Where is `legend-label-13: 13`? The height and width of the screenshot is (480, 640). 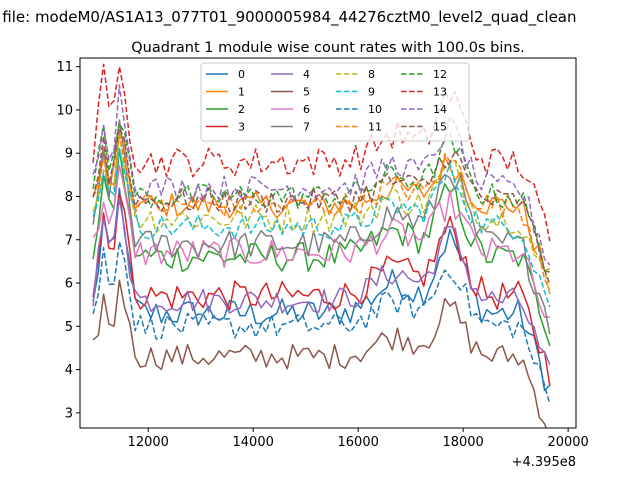 legend-label-13: 13 is located at coordinates (440, 92).